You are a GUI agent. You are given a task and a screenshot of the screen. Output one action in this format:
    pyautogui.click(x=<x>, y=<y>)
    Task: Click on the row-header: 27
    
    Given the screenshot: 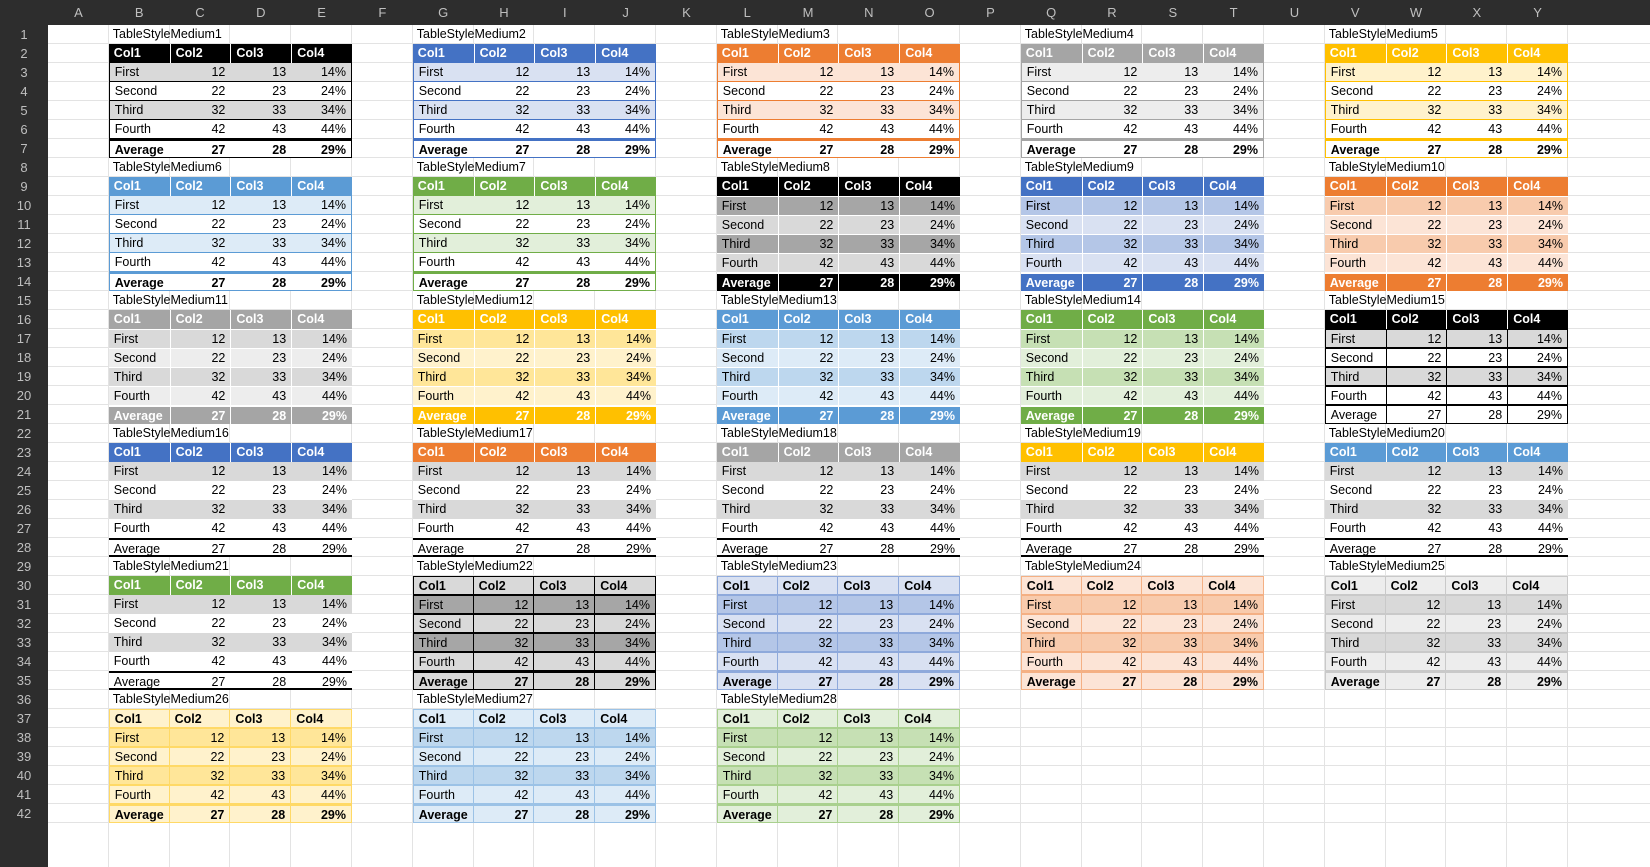 What is the action you would take?
    pyautogui.click(x=24, y=528)
    